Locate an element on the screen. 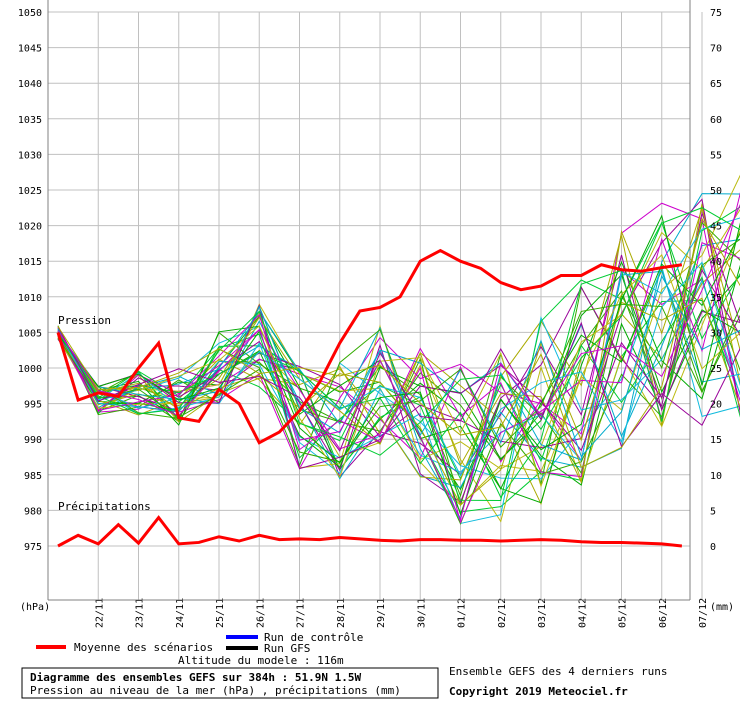 Image resolution: width=740 pixels, height=704 pixels. right-tick-label: 20 is located at coordinates (716, 405).